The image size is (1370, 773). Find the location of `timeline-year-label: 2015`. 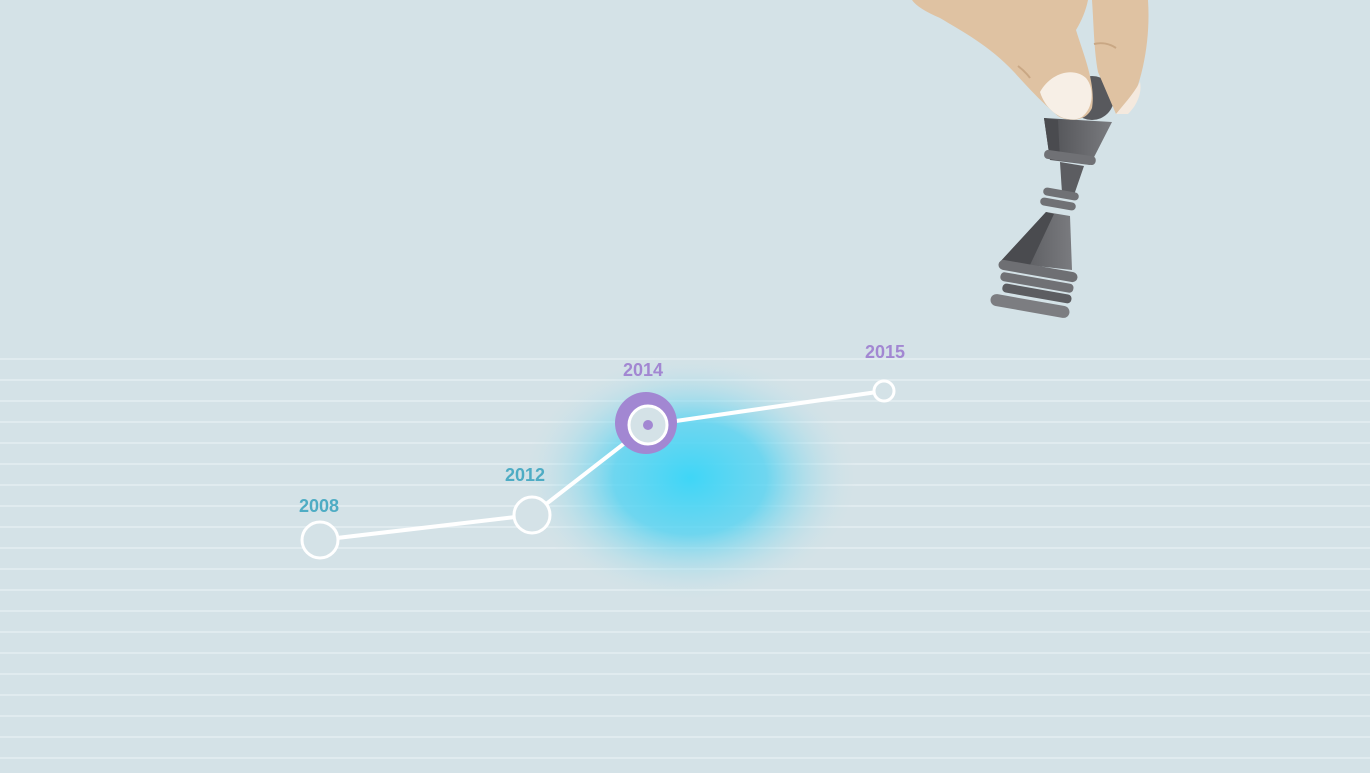

timeline-year-label: 2015 is located at coordinates (885, 352).